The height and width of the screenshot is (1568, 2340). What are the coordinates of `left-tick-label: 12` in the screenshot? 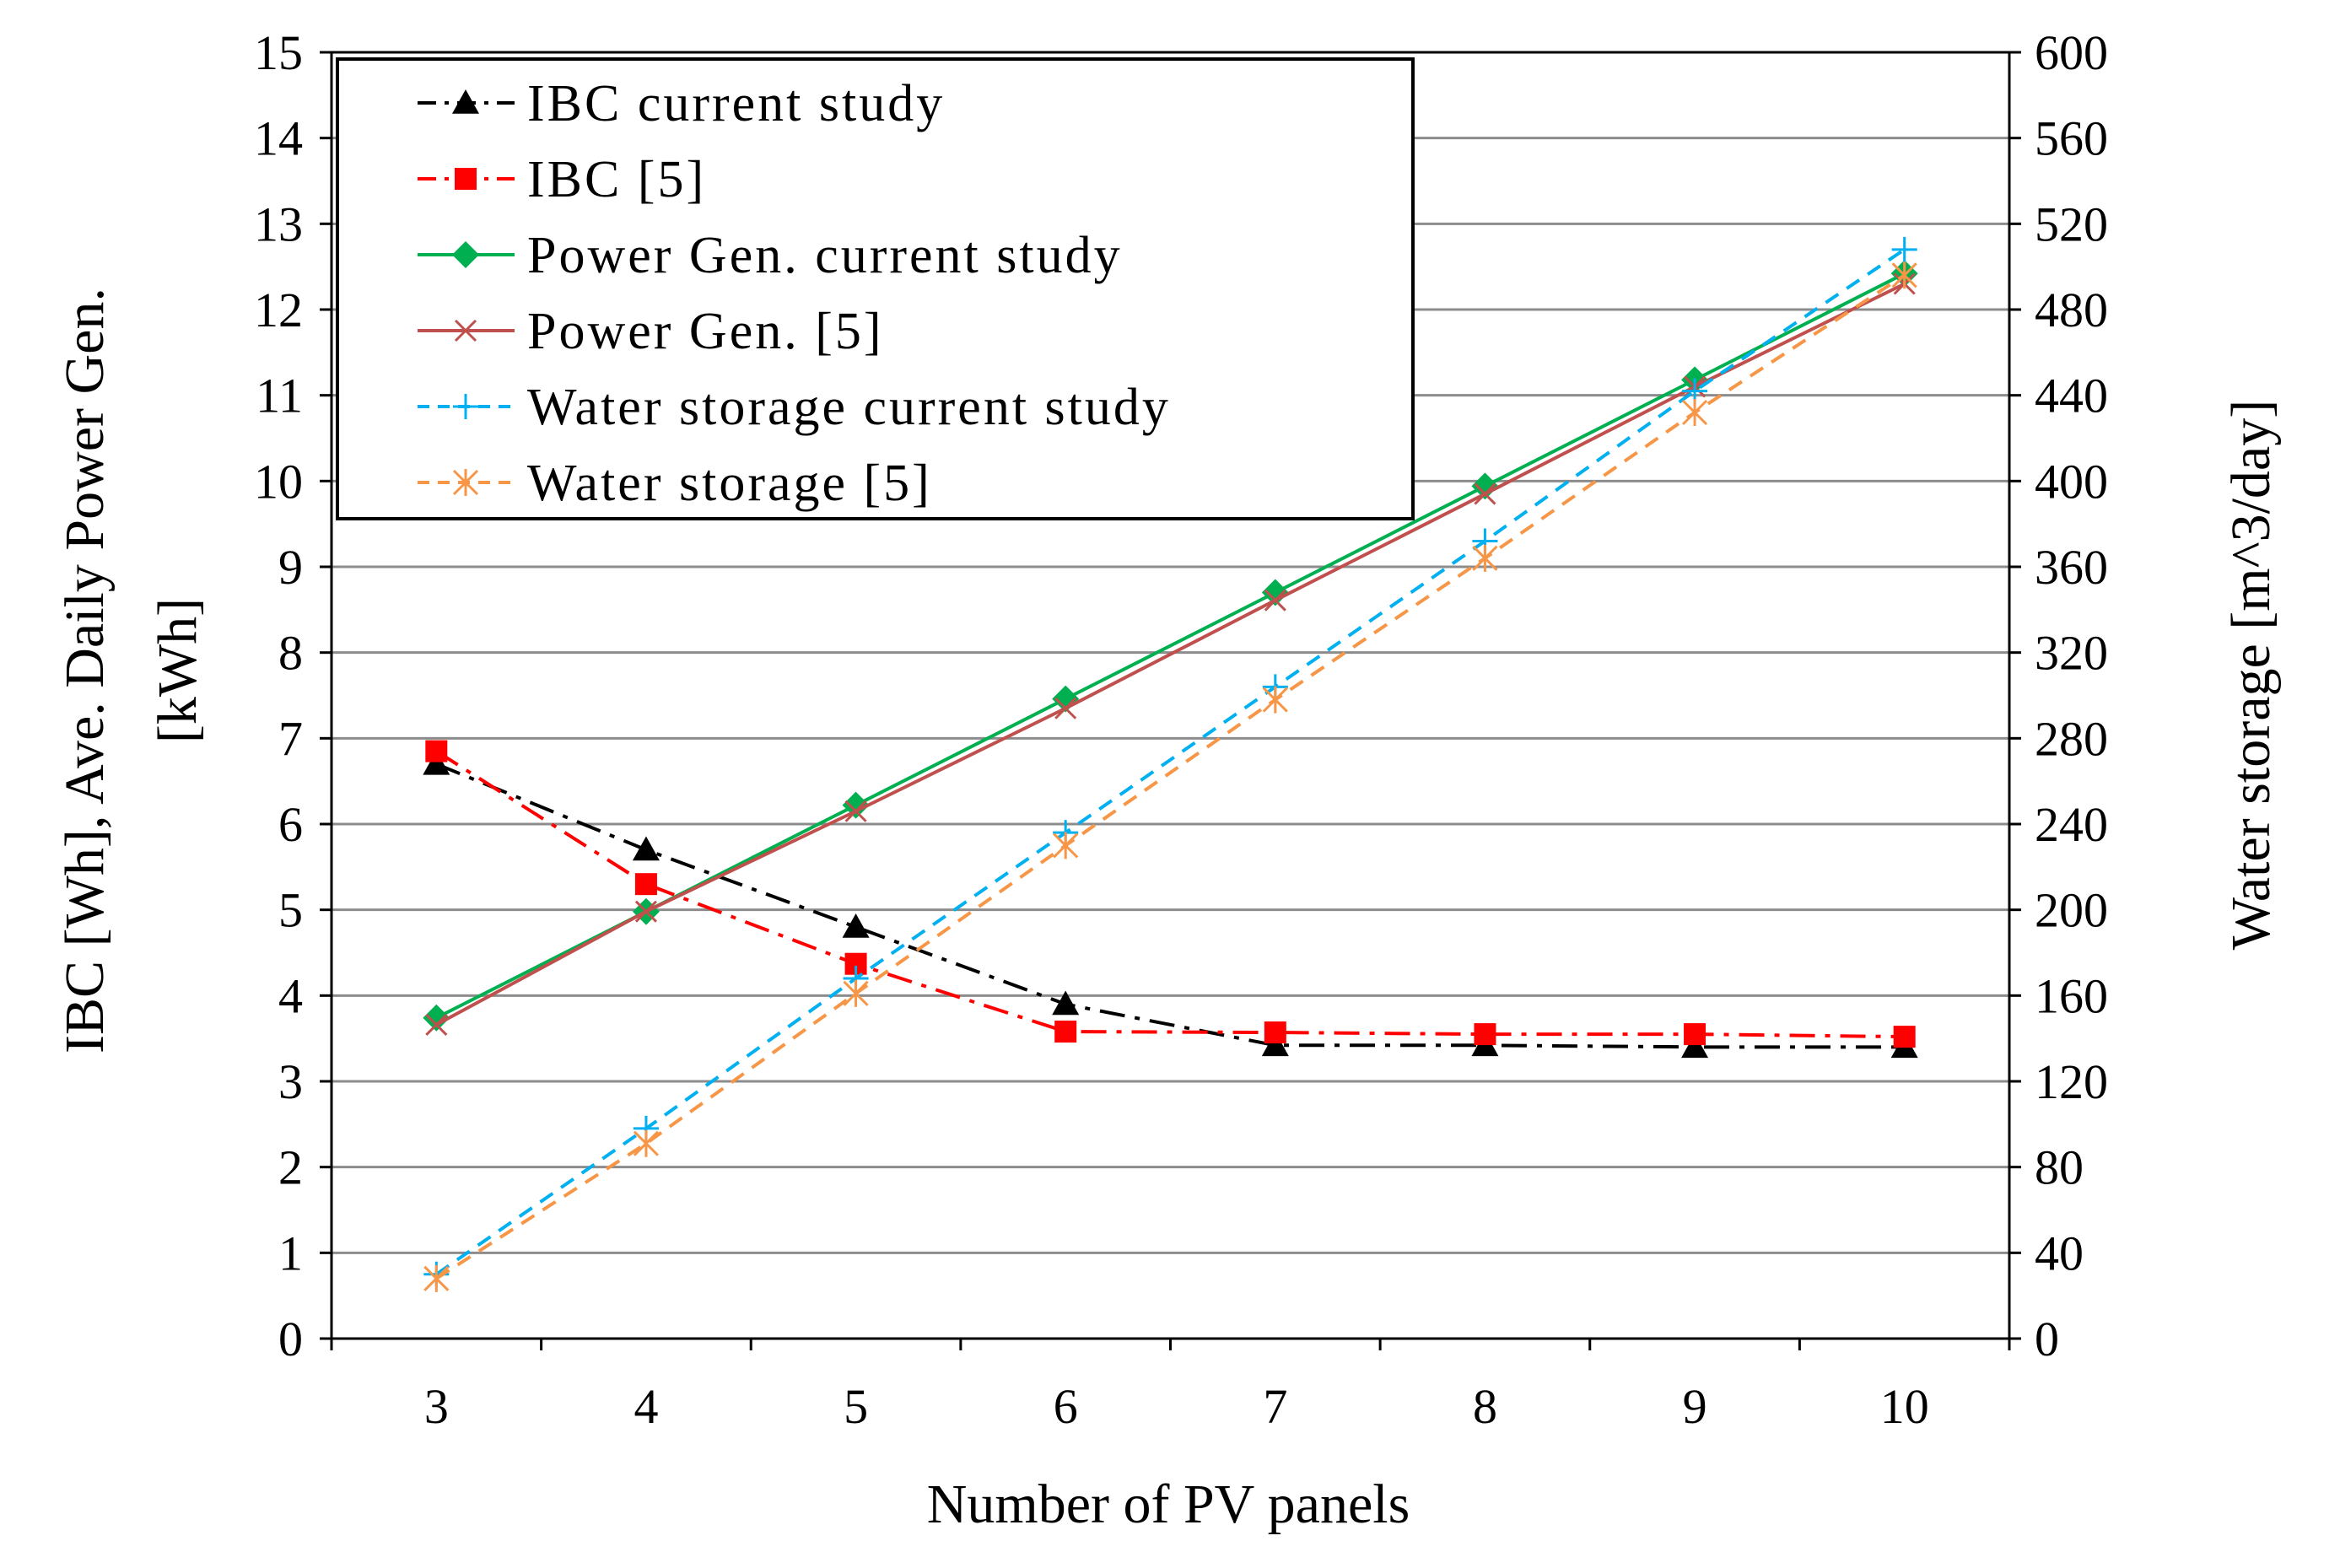 It's located at (278, 310).